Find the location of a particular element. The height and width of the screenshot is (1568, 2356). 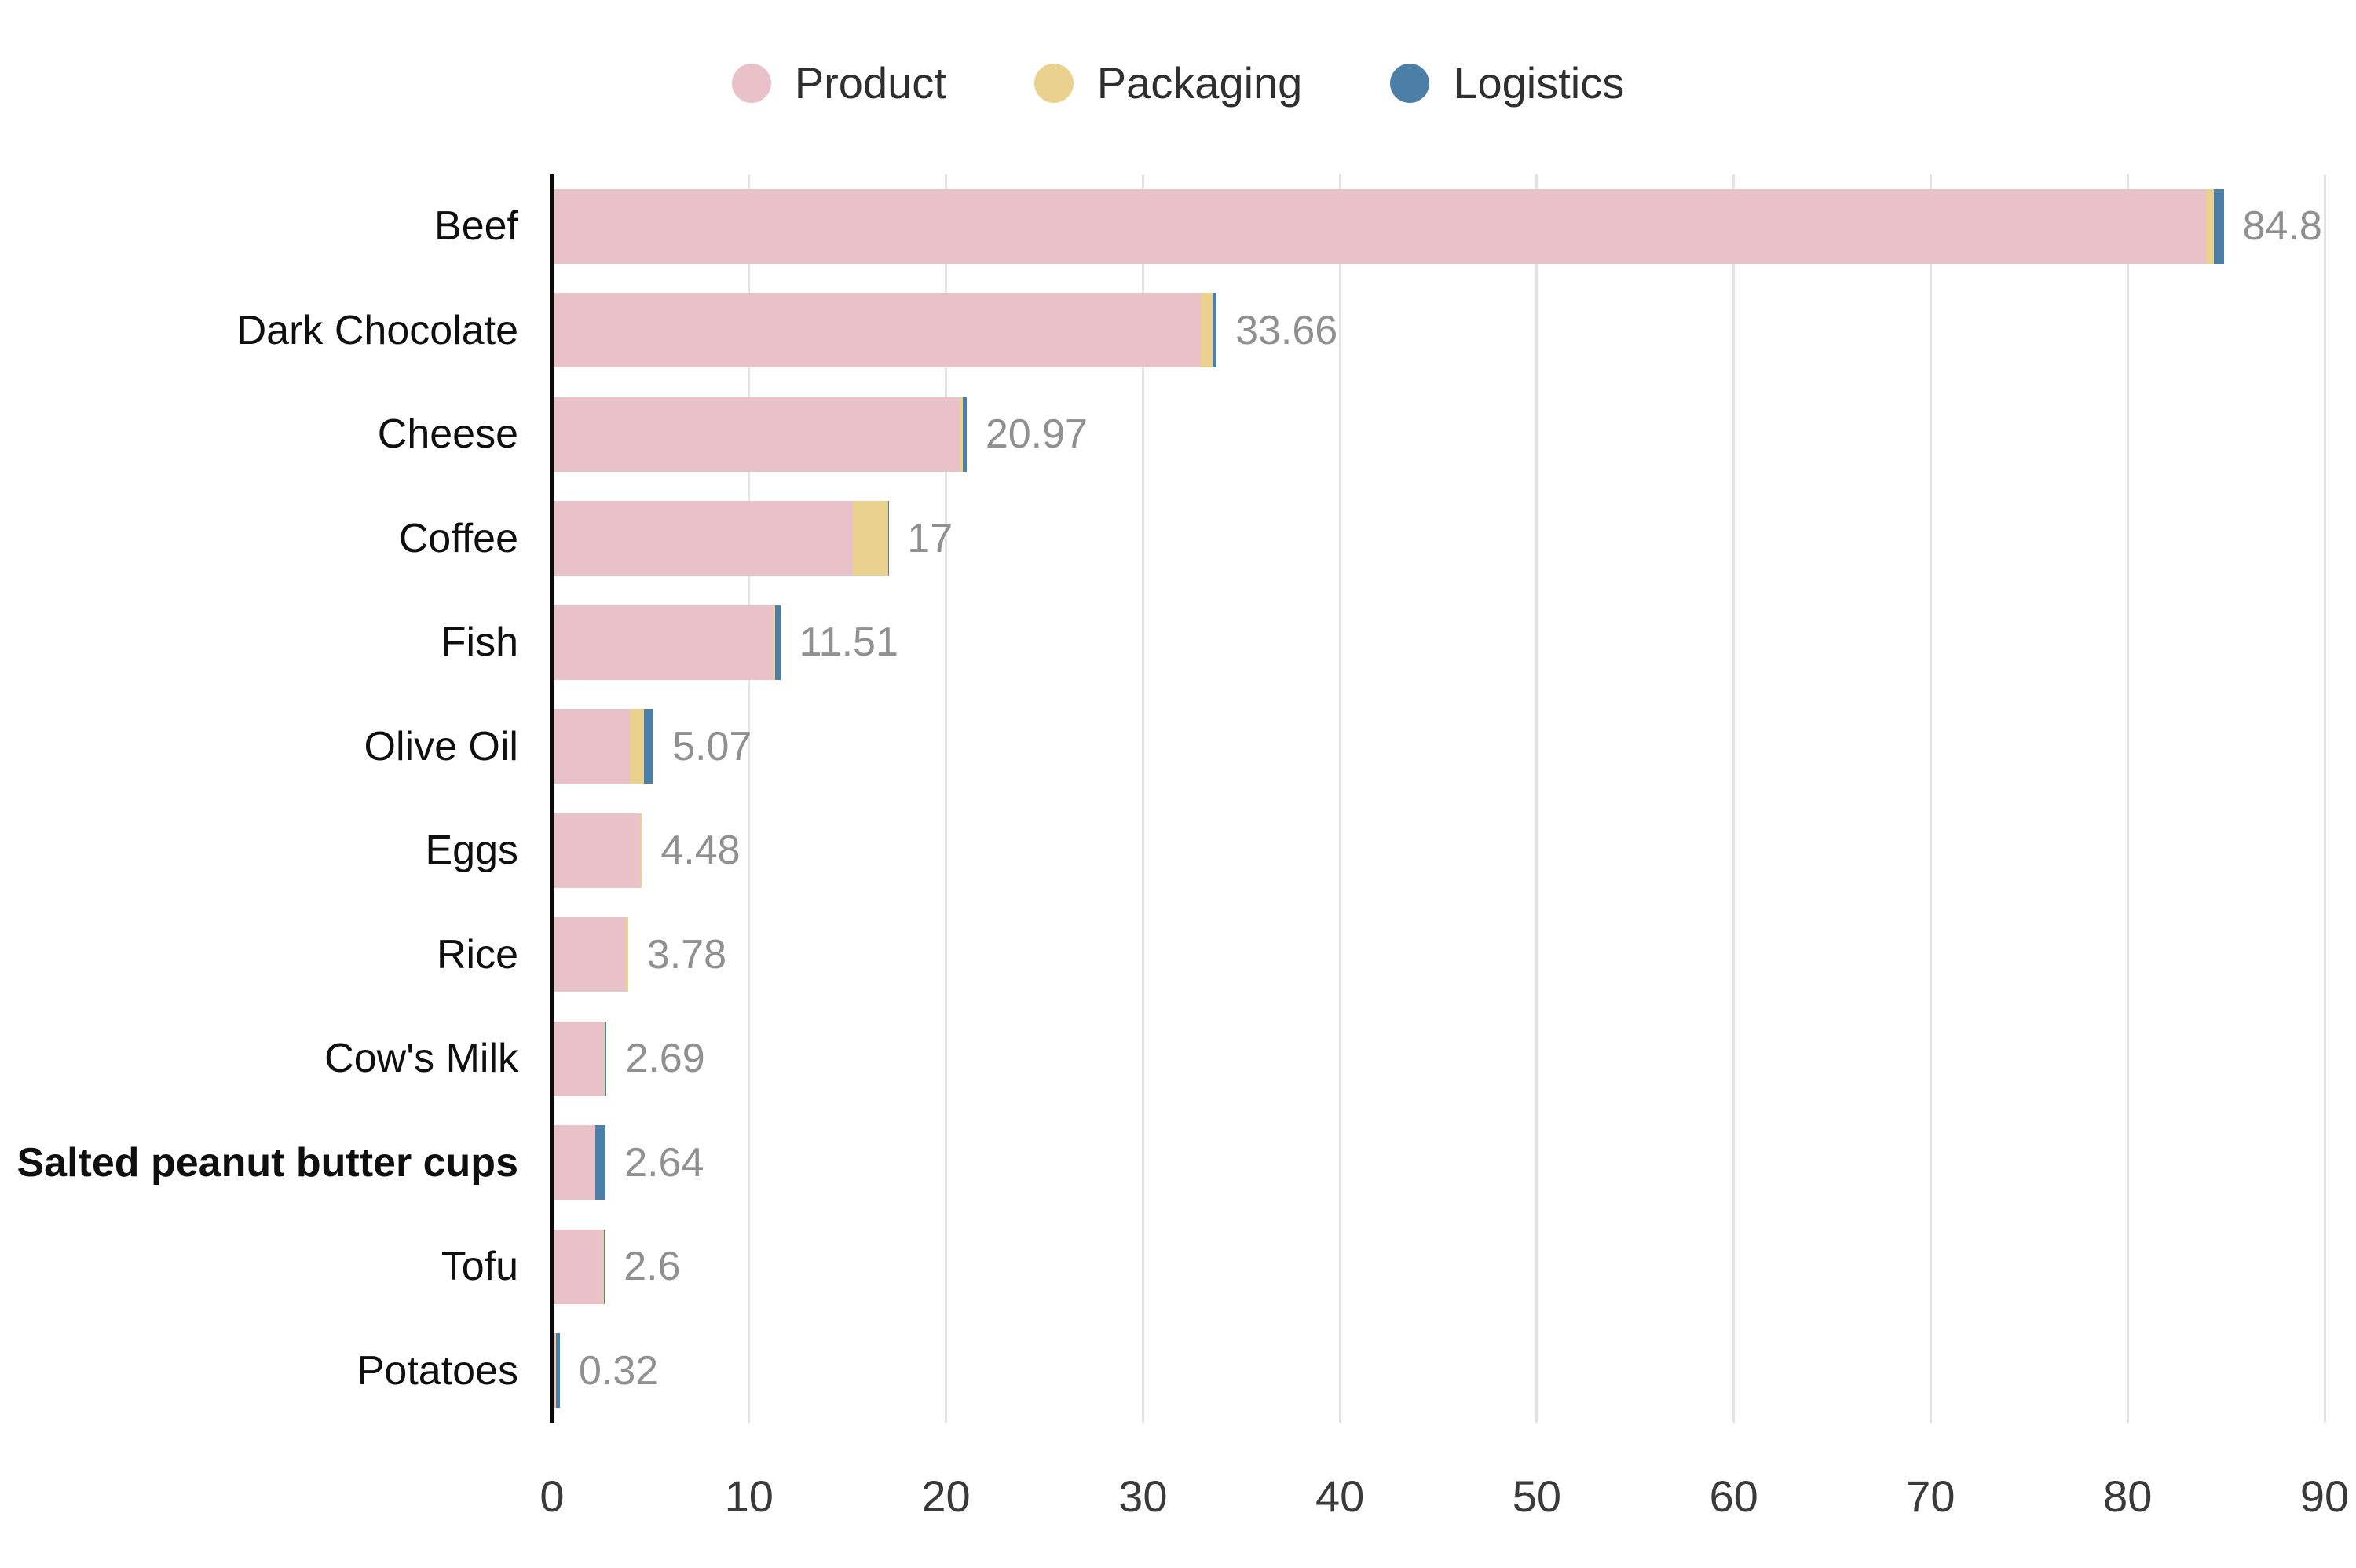

category-label: Beef is located at coordinates (476, 226).